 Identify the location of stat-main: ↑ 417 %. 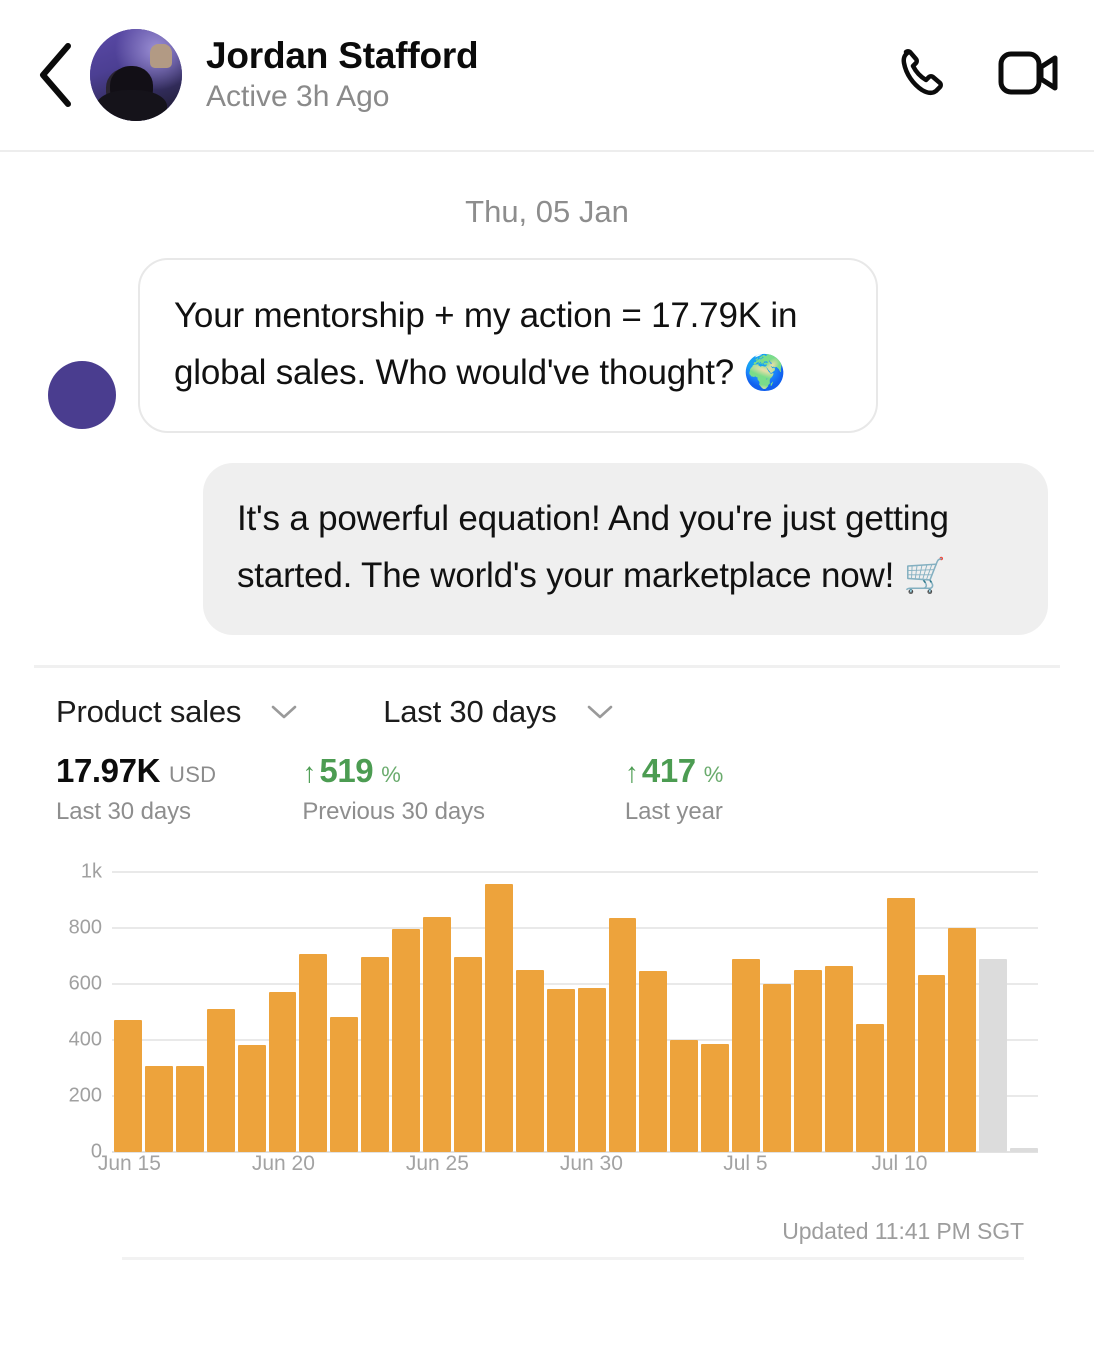
(674, 771).